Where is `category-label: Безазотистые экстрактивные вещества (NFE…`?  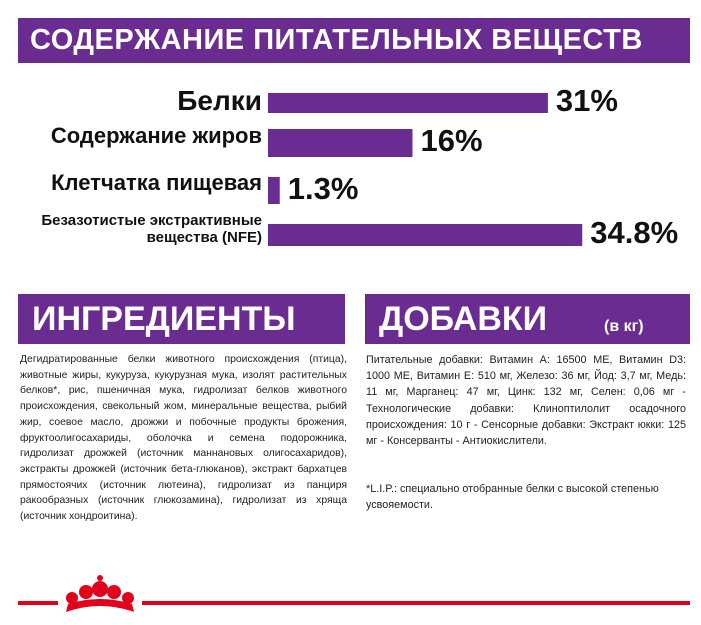 category-label: Безазотистые экстрактивные вещества (NFE… is located at coordinates (151, 229).